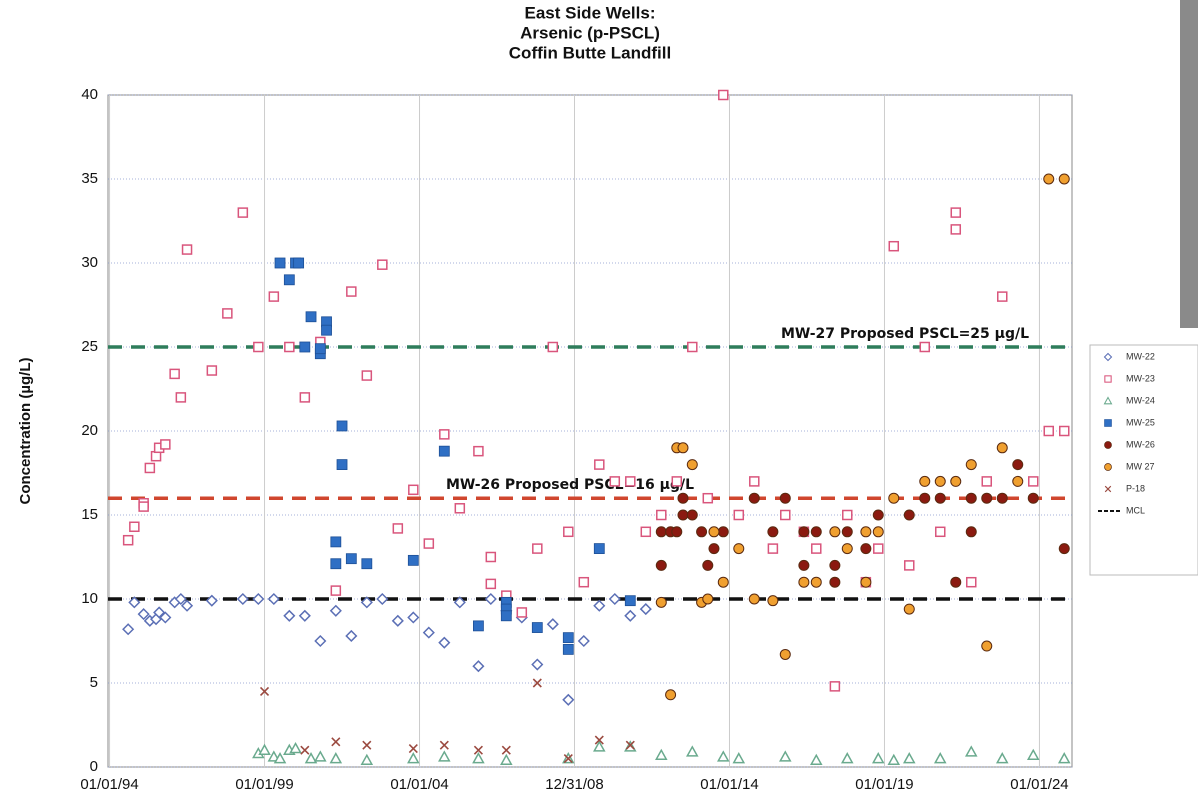  Describe the element at coordinates (94, 766) in the screenshot. I see `y-tick-label: 0` at that location.